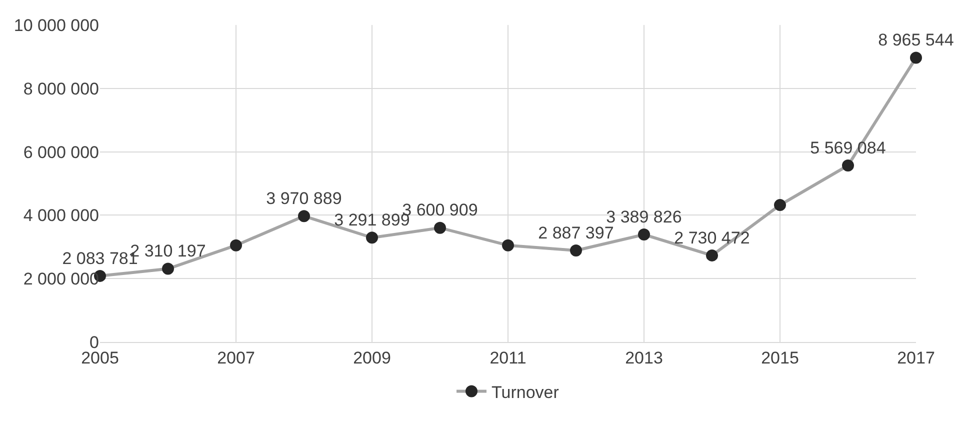 The image size is (966, 422). Describe the element at coordinates (61, 216) in the screenshot. I see `y-tick-label: 4 000 000` at that location.